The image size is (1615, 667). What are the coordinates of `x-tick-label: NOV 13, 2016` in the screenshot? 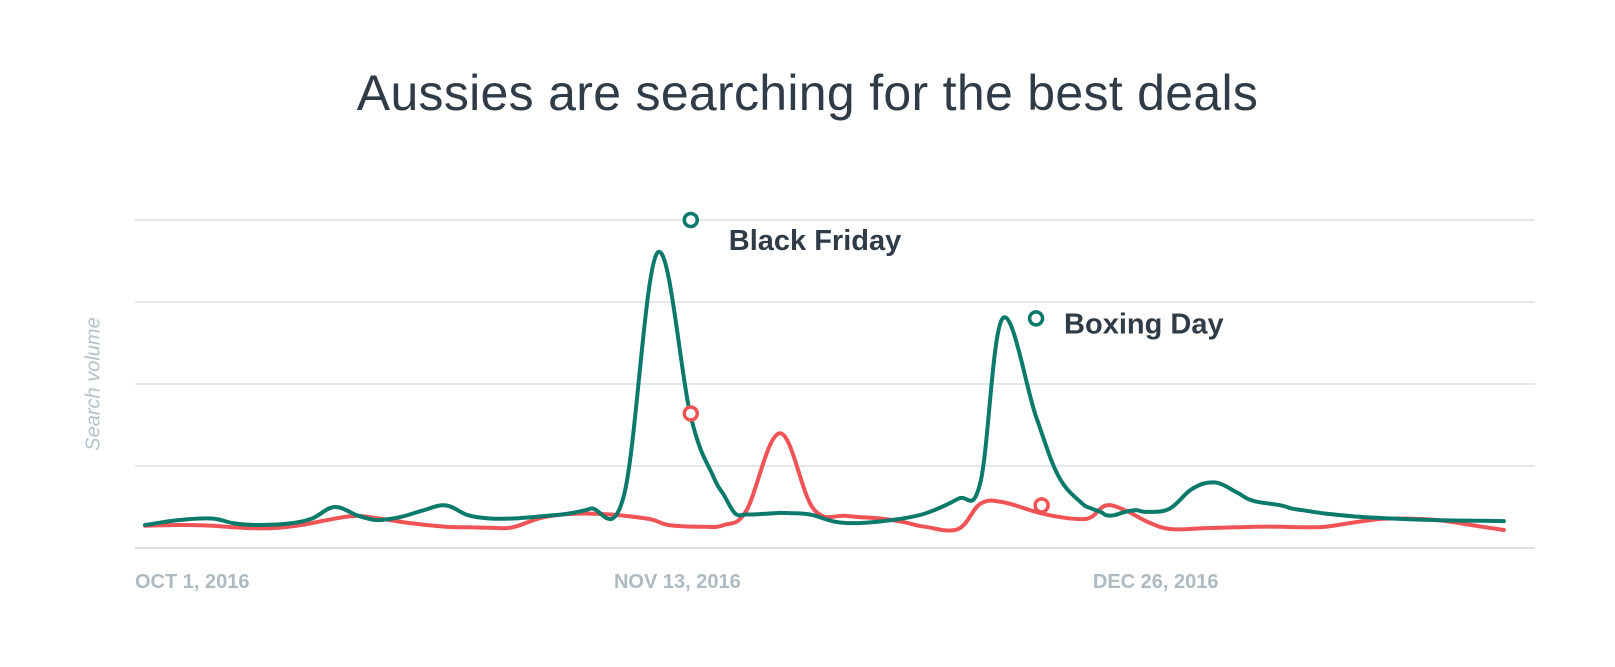 It's located at (677, 582).